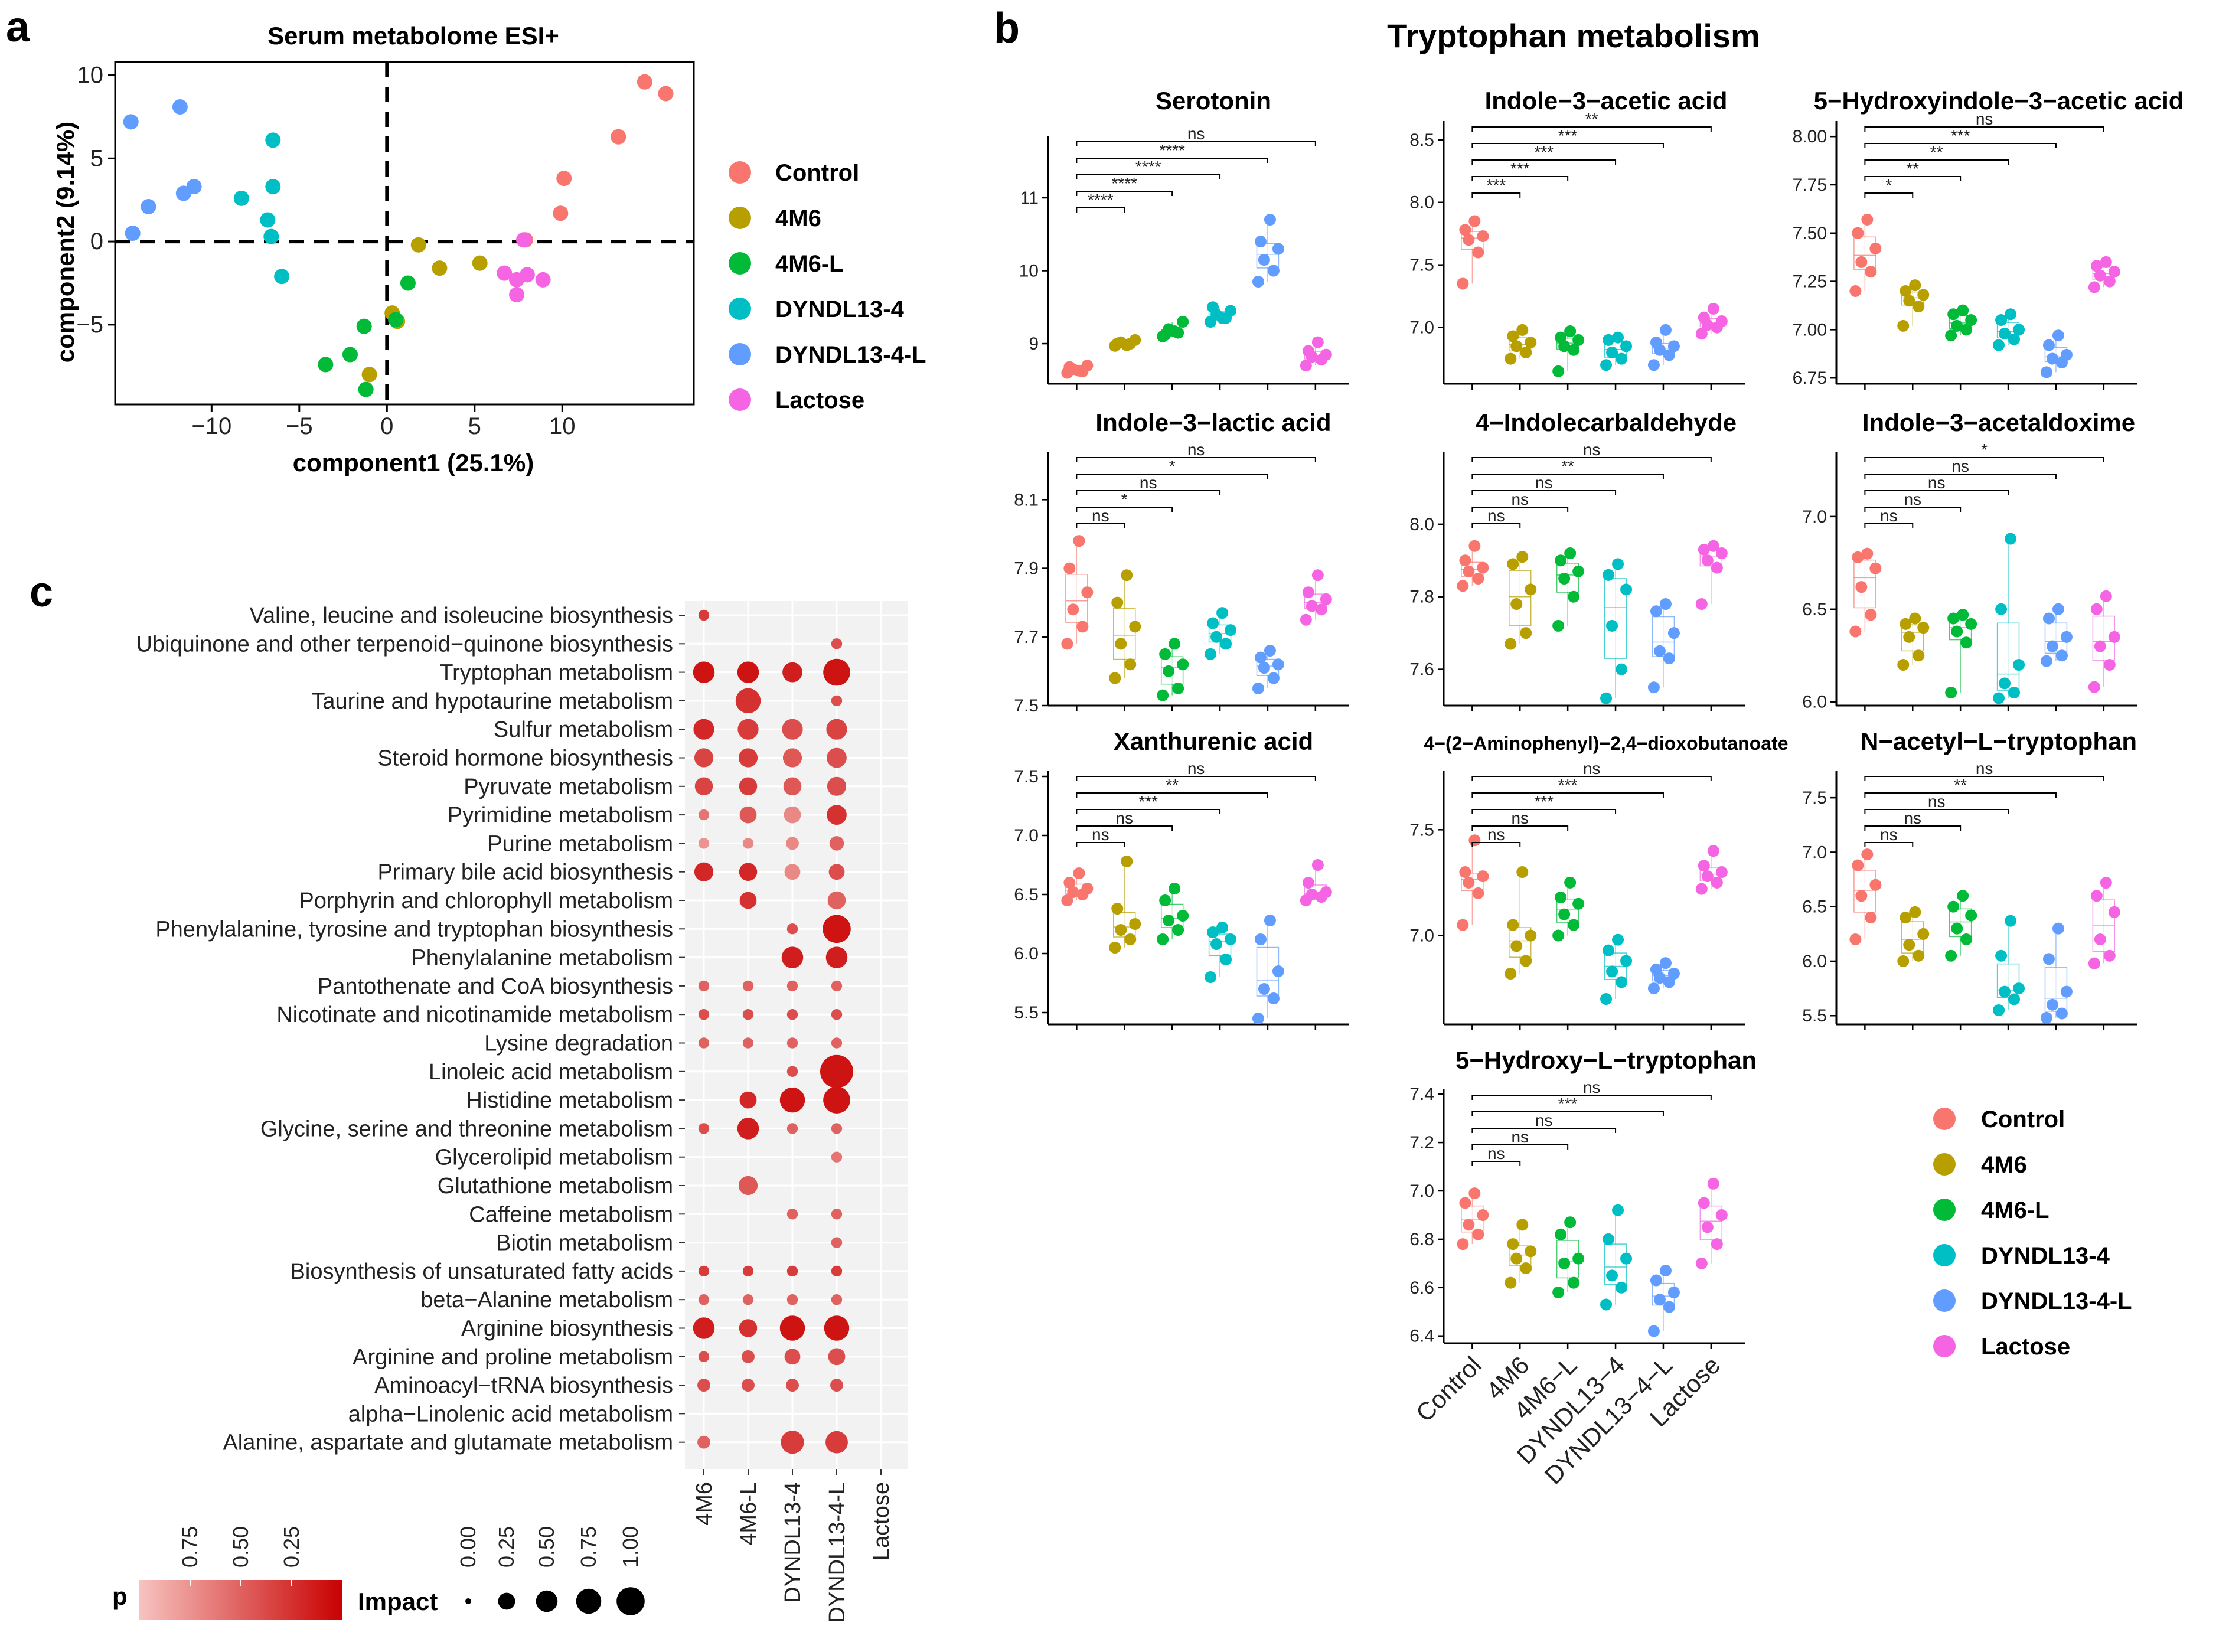 The height and width of the screenshot is (1652, 2229). What do you see at coordinates (1182, 562) in the screenshot?
I see `box-panel-indole-3-lactic-acid: Indole−3−lactic acid 7.5 7.7 7.9 8.1 ns * ns * ns` at bounding box center [1182, 562].